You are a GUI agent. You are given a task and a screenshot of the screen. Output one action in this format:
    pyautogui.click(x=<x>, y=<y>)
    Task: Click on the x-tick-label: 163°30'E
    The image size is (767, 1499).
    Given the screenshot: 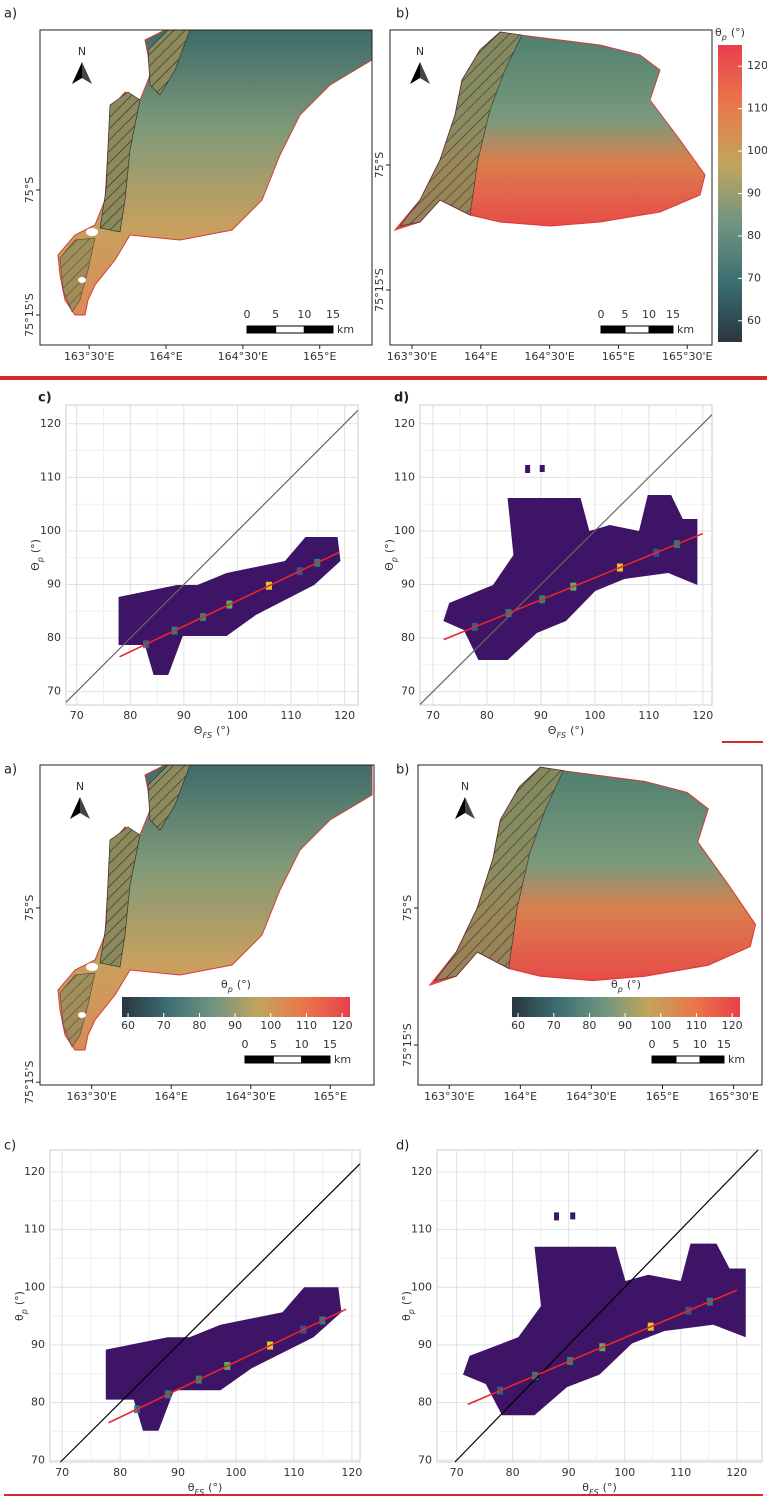 What is the action you would take?
    pyautogui.click(x=89, y=356)
    